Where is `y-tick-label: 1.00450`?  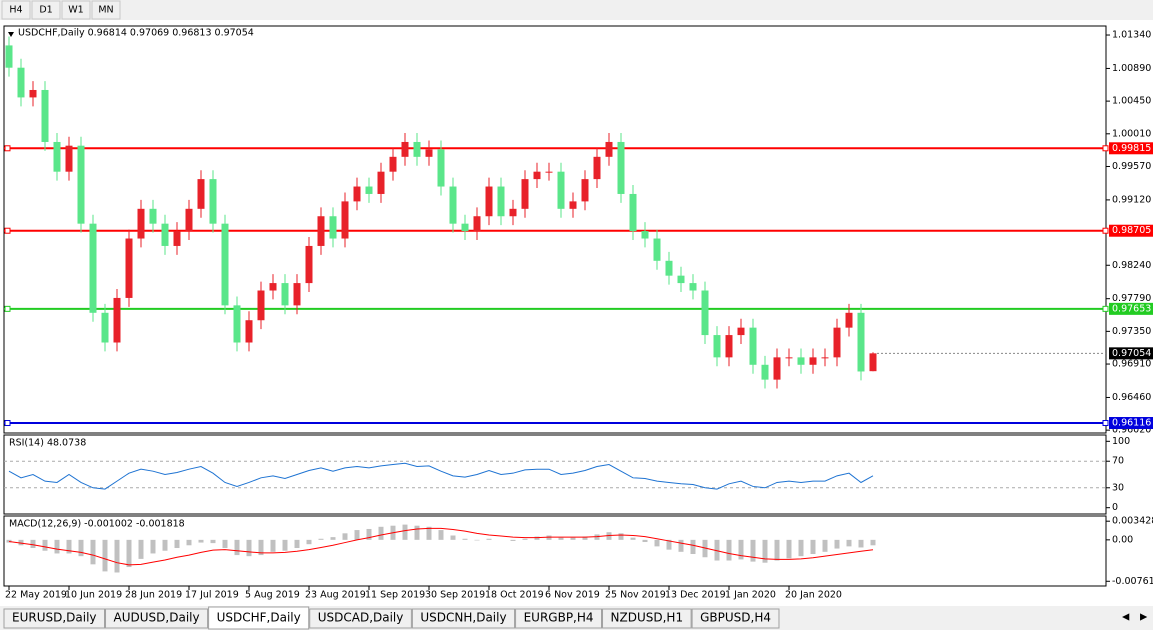
y-tick-label: 1.00450 is located at coordinates (1131, 101).